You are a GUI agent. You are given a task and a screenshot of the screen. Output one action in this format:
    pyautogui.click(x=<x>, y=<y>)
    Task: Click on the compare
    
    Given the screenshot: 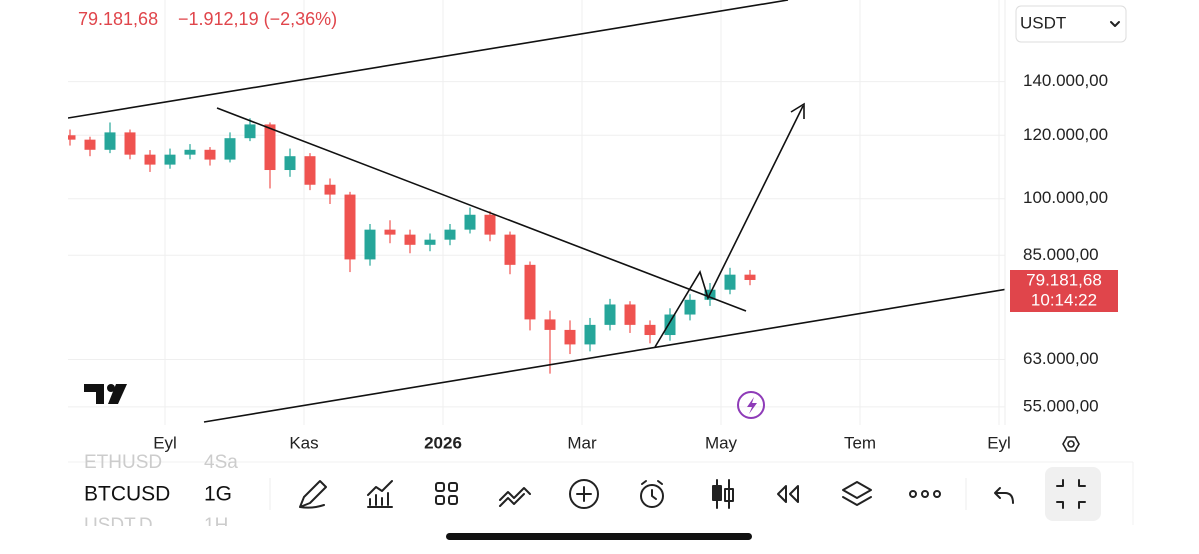 What is the action you would take?
    pyautogui.click(x=515, y=497)
    